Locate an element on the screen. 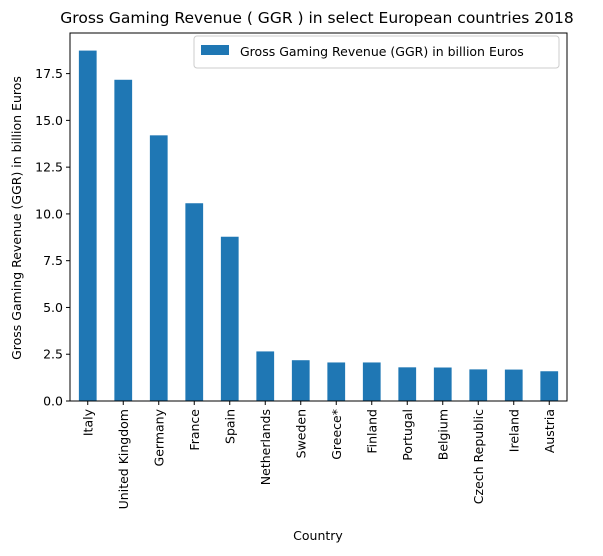  y-tick-label: 15.0 is located at coordinates (49, 120).